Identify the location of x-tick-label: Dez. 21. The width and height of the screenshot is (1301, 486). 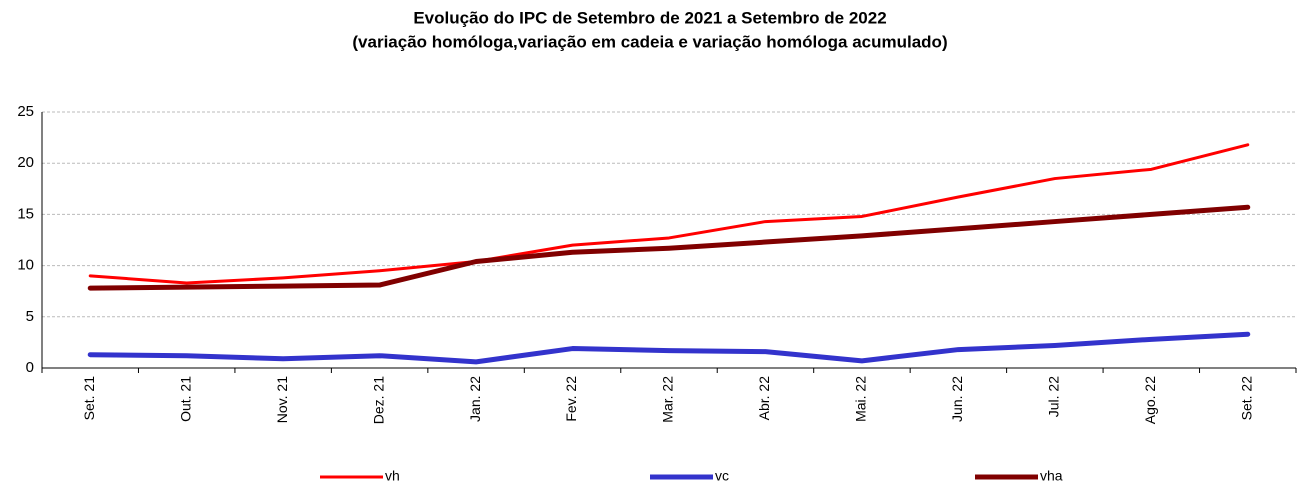
(378, 400).